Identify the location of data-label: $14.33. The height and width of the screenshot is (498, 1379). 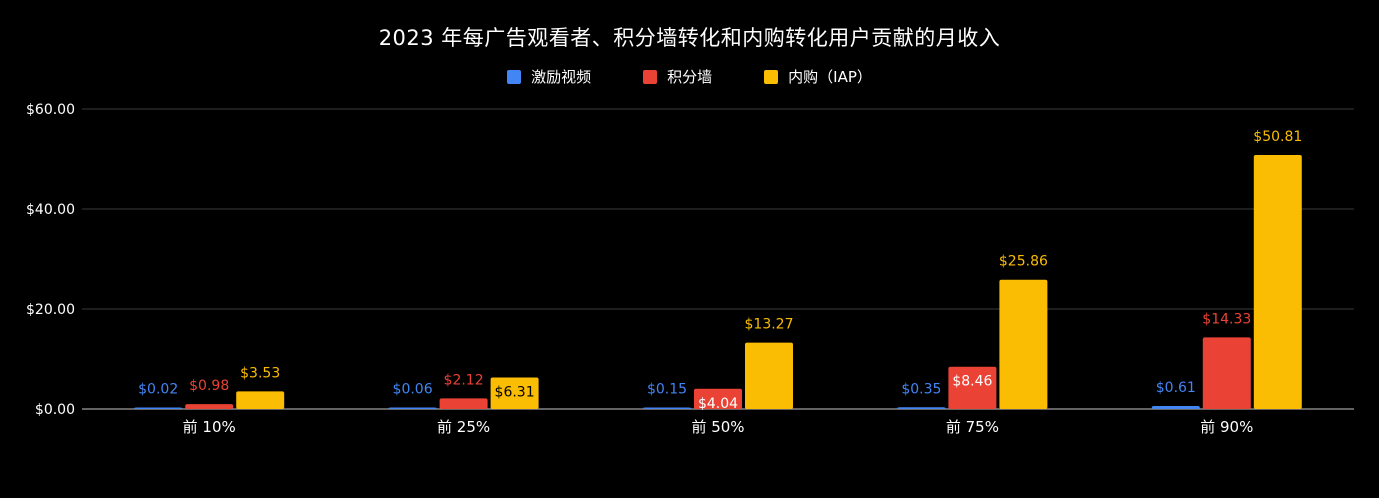
(1226, 319).